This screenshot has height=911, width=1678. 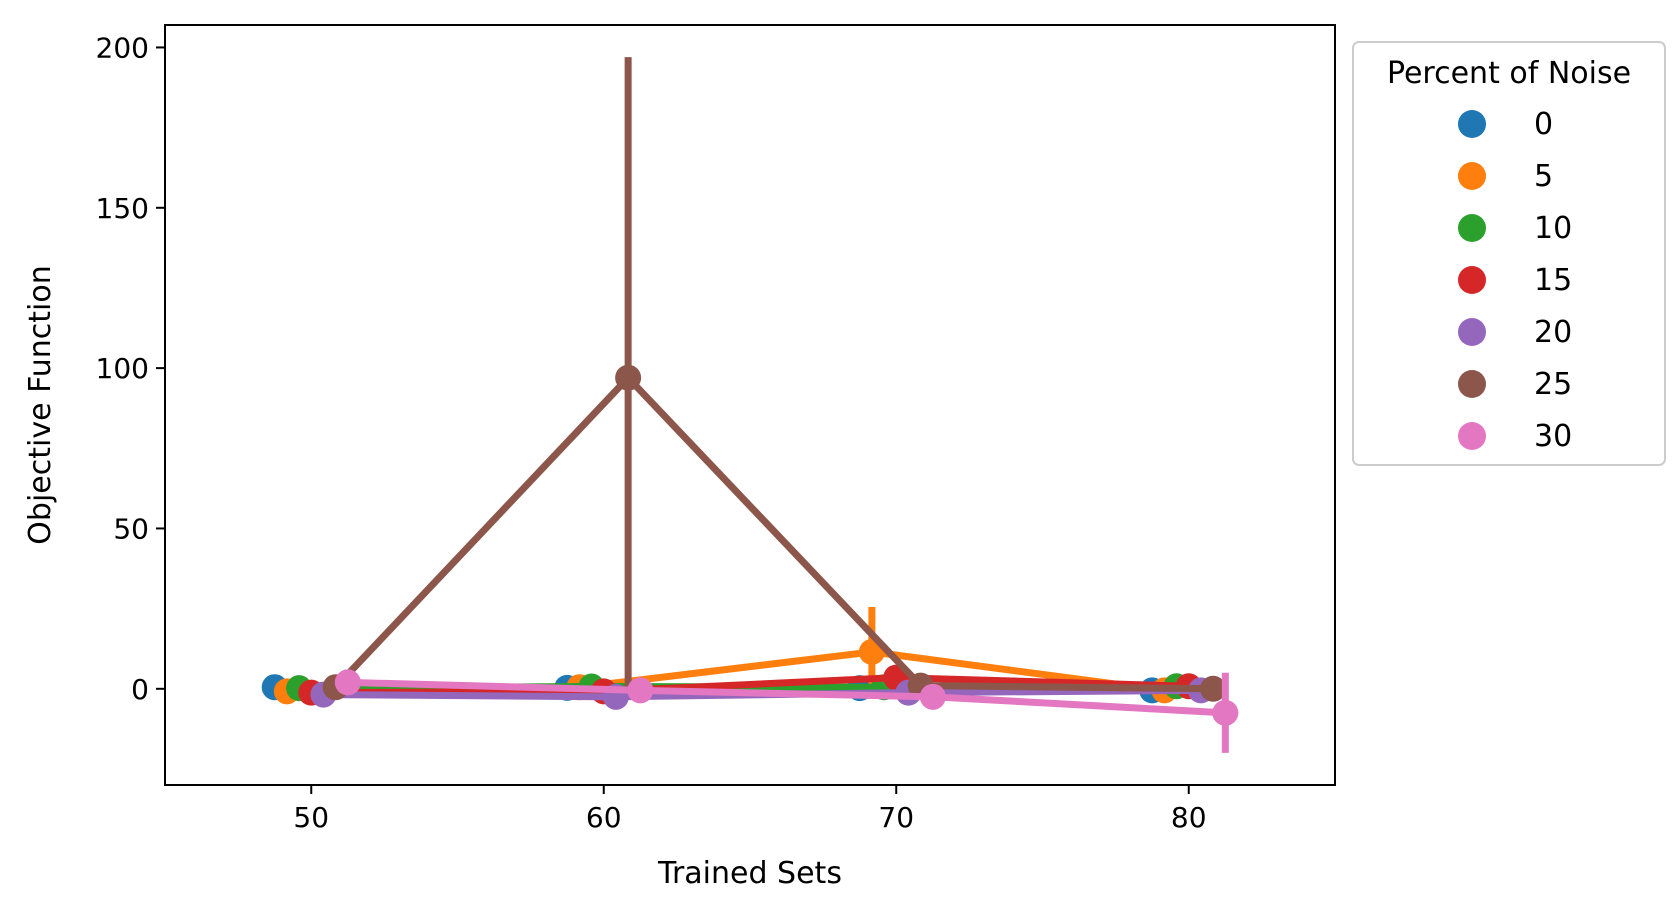 What do you see at coordinates (1515, 332) in the screenshot?
I see `legend-item-20: 20` at bounding box center [1515, 332].